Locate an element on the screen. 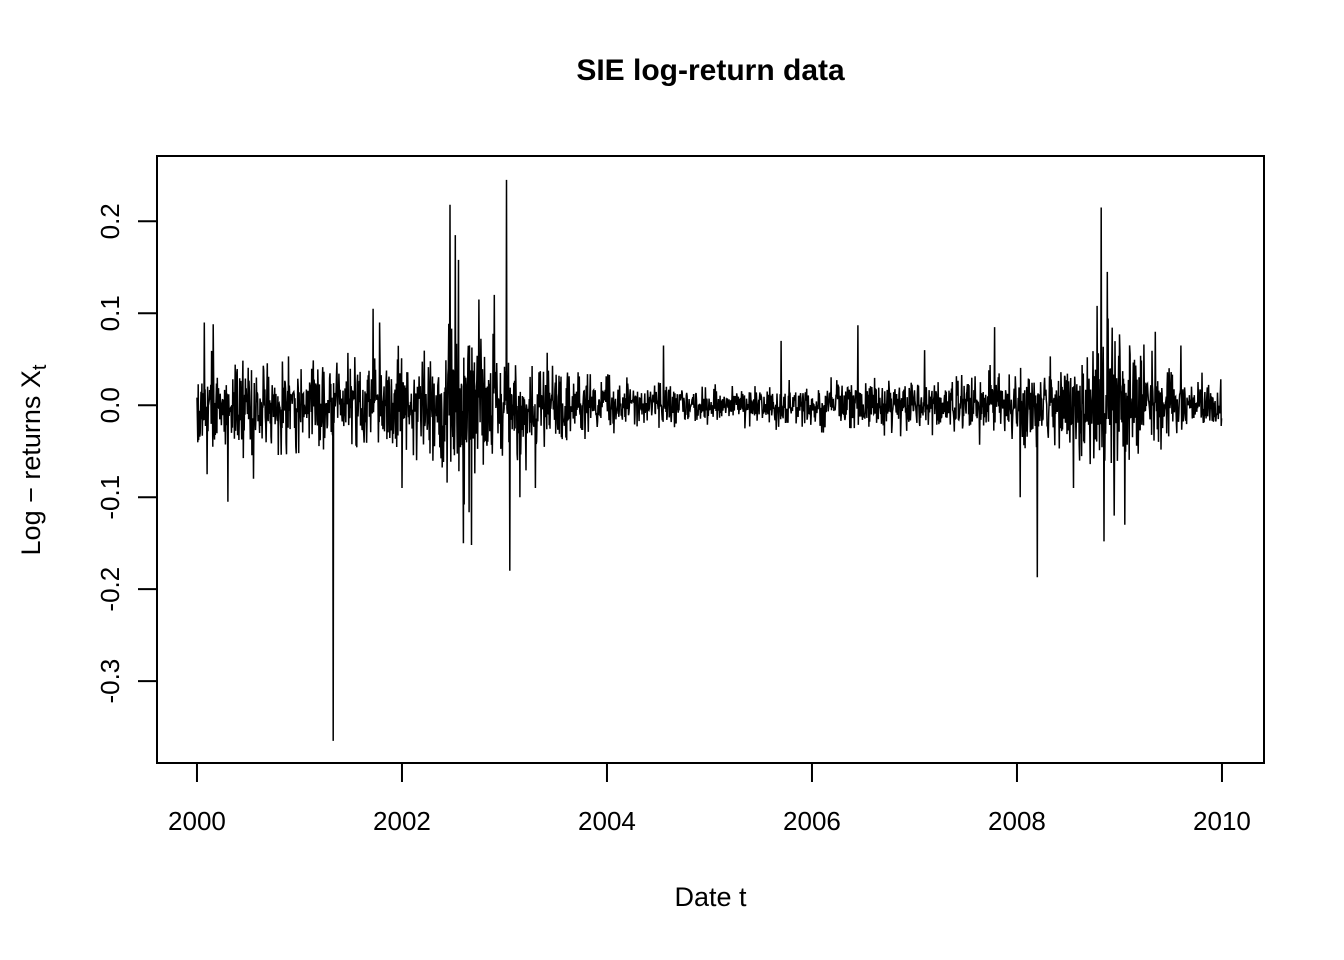  x-tick-label: 2010 is located at coordinates (1222, 821).